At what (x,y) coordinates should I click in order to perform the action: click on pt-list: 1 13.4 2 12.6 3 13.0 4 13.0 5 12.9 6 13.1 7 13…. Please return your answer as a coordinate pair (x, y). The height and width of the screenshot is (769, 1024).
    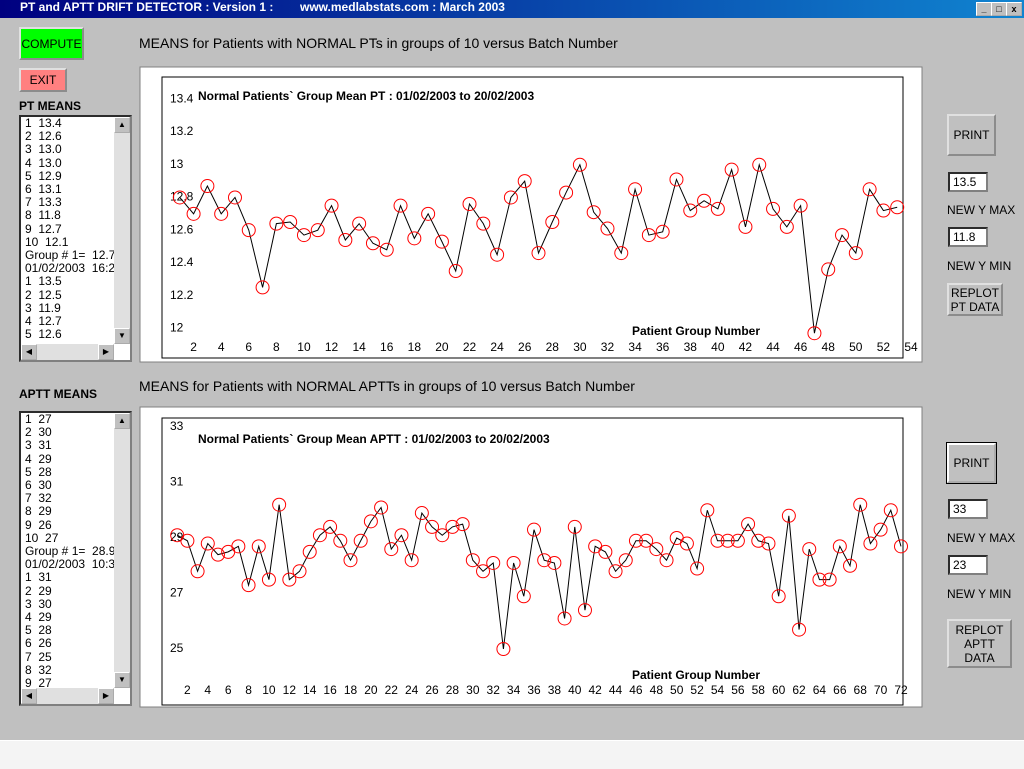
    Looking at the image, I should click on (75, 238).